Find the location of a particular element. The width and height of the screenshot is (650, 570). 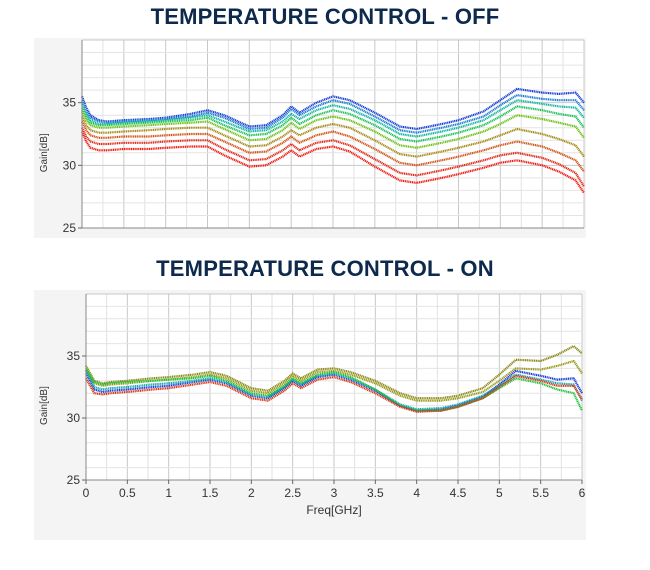

x-tick-label: 0.5 is located at coordinates (127, 493).